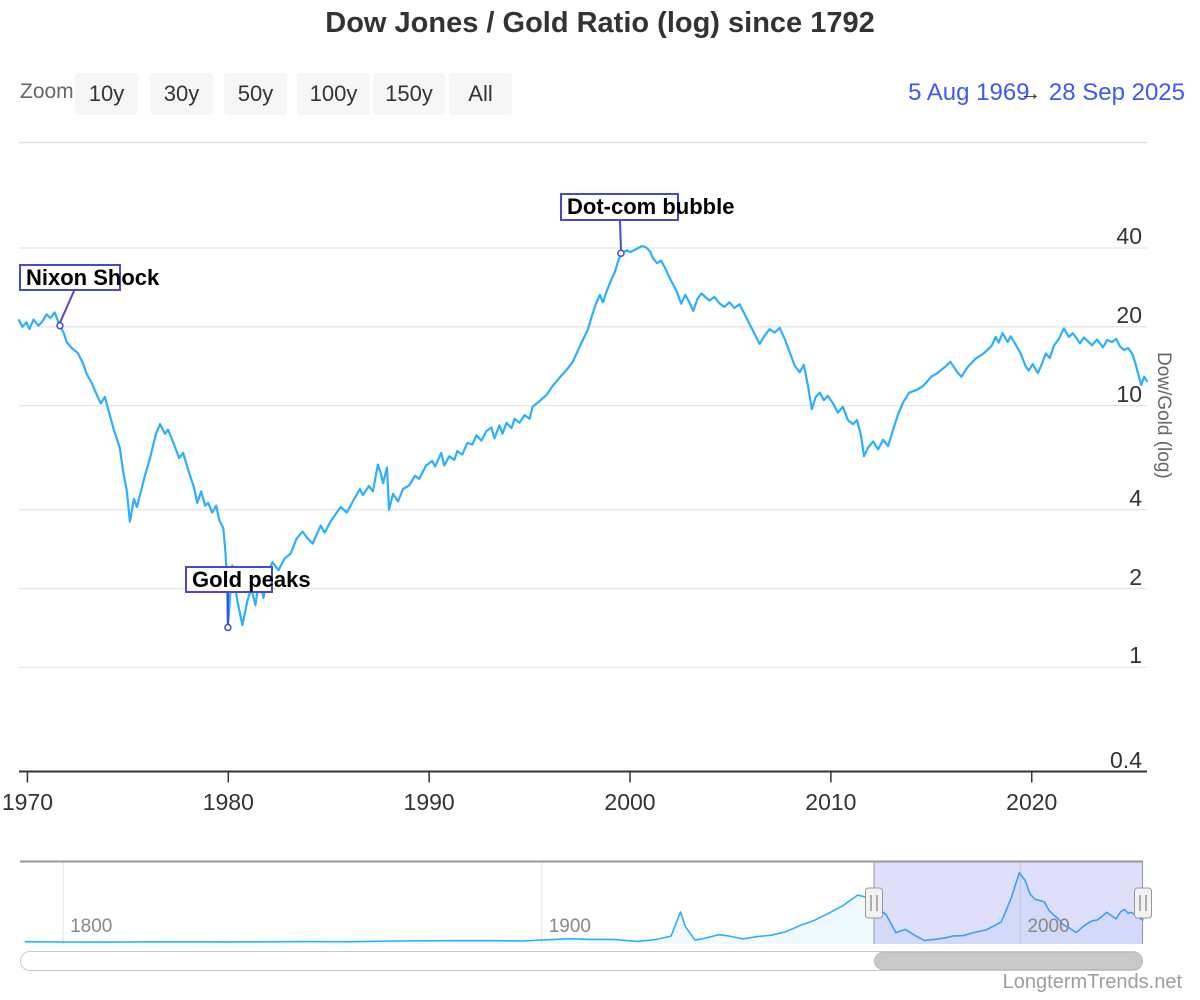  Describe the element at coordinates (181, 94) in the screenshot. I see `range-button-30y: 30y` at that location.